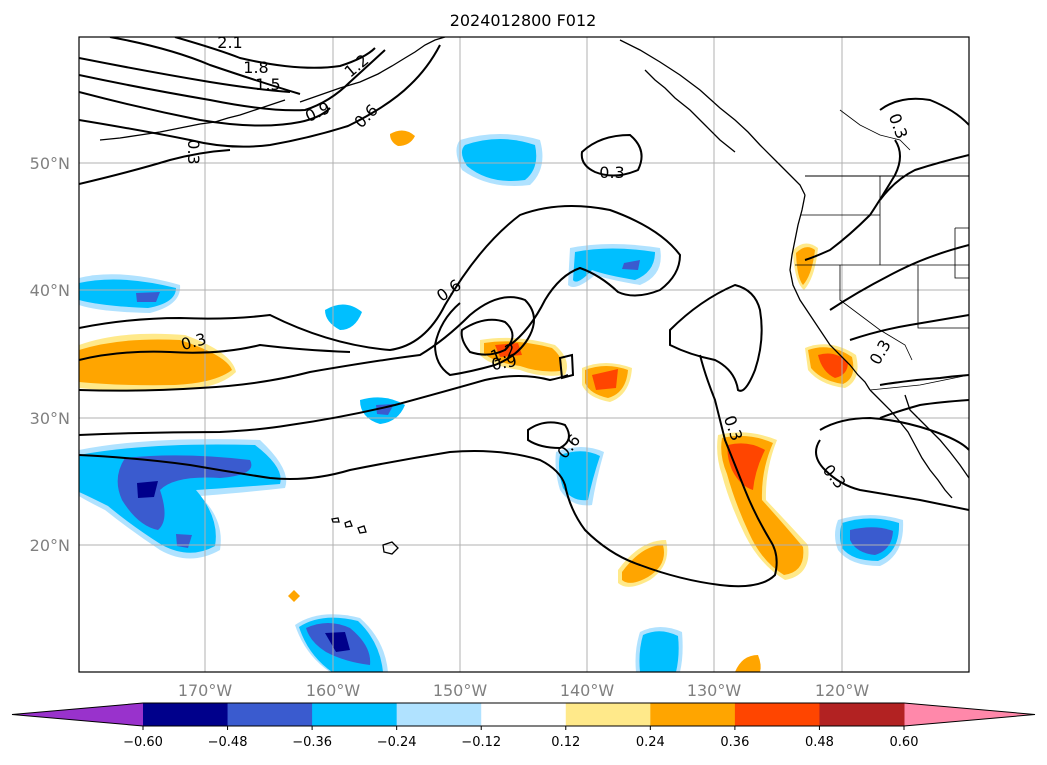  I want to click on lon-label: 130°W, so click(714, 690).